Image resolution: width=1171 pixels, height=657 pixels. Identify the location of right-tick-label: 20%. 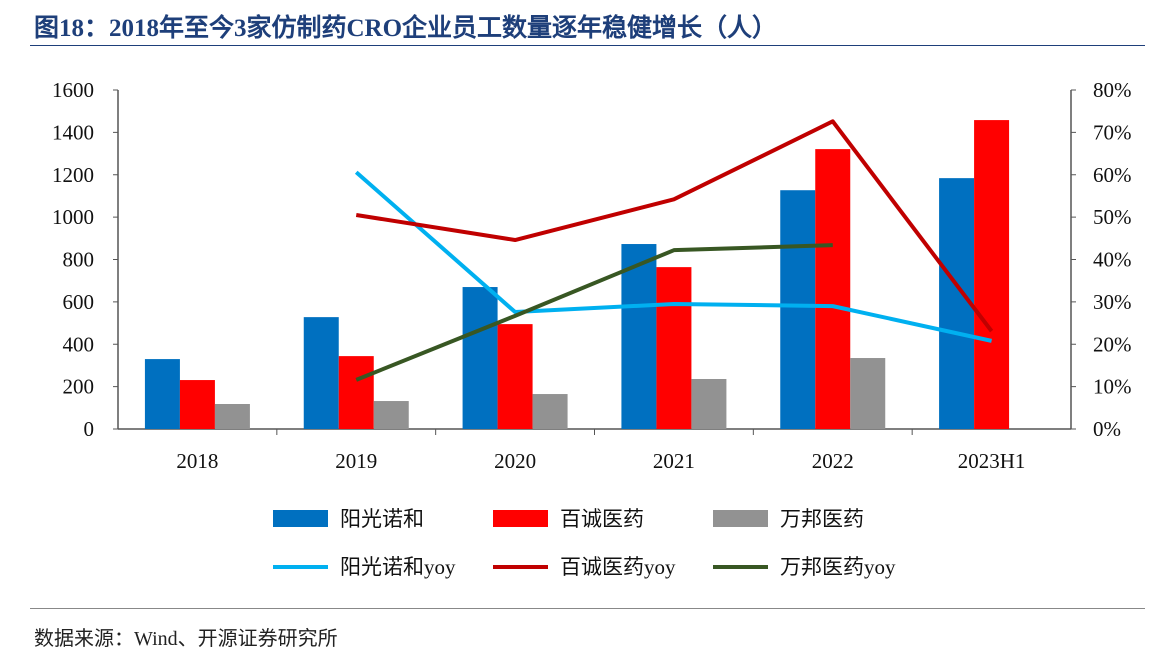
(1112, 344).